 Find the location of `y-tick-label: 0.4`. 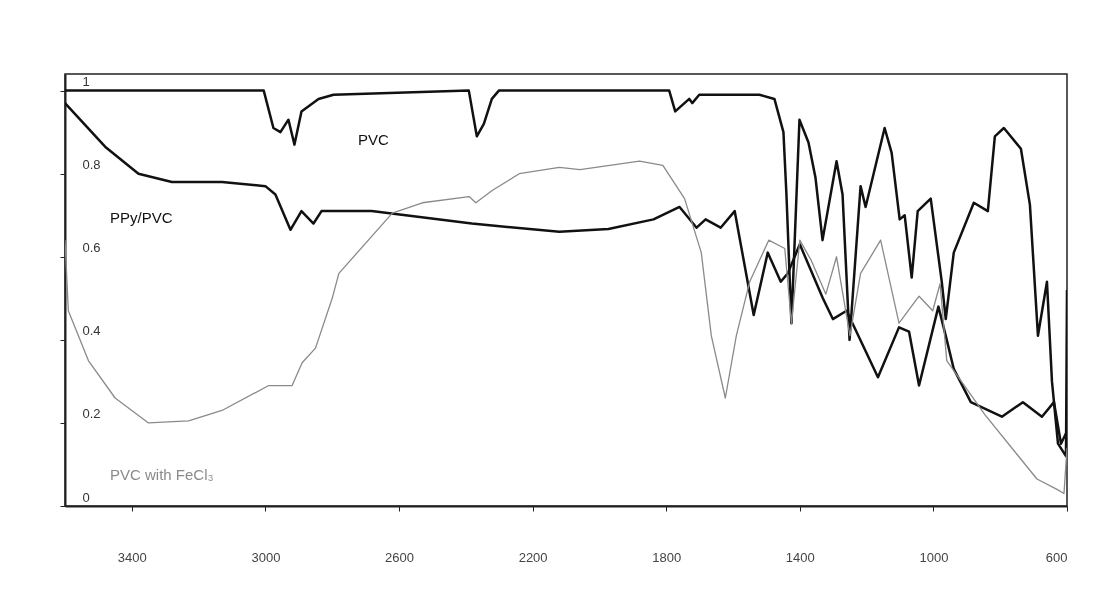

y-tick-label: 0.4 is located at coordinates (91, 331).